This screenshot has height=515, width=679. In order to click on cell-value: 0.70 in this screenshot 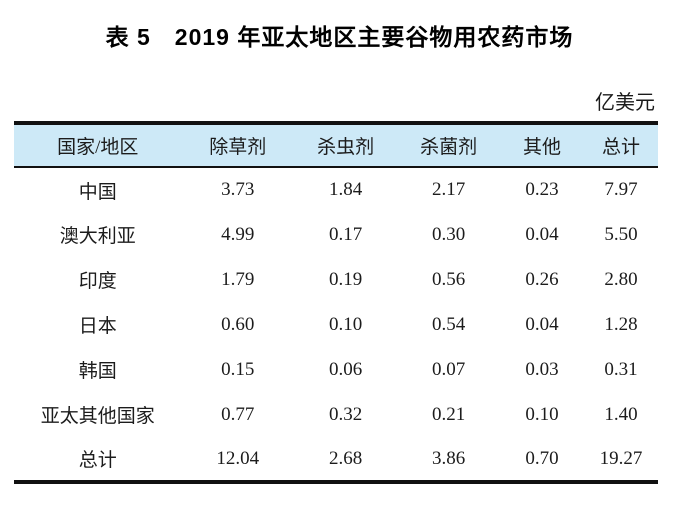, I will do `click(542, 458)`.